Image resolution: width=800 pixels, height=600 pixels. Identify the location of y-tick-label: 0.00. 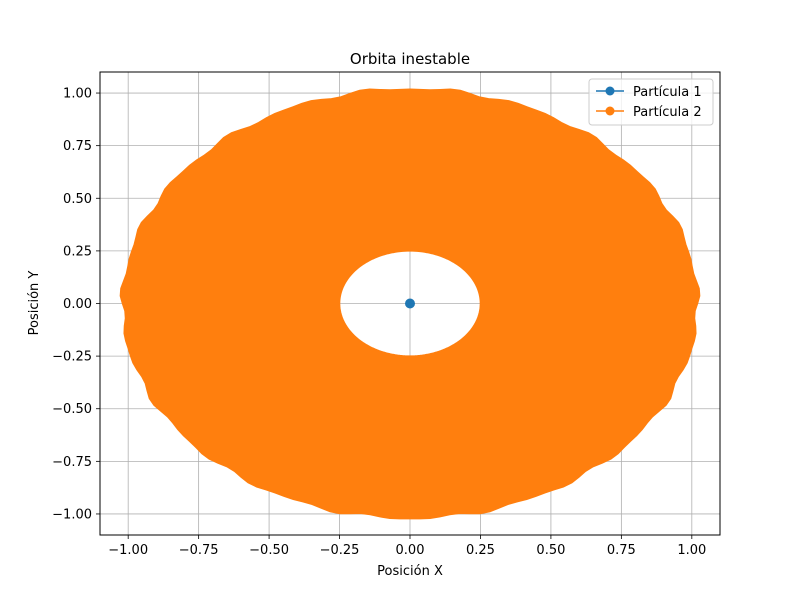
(77, 304).